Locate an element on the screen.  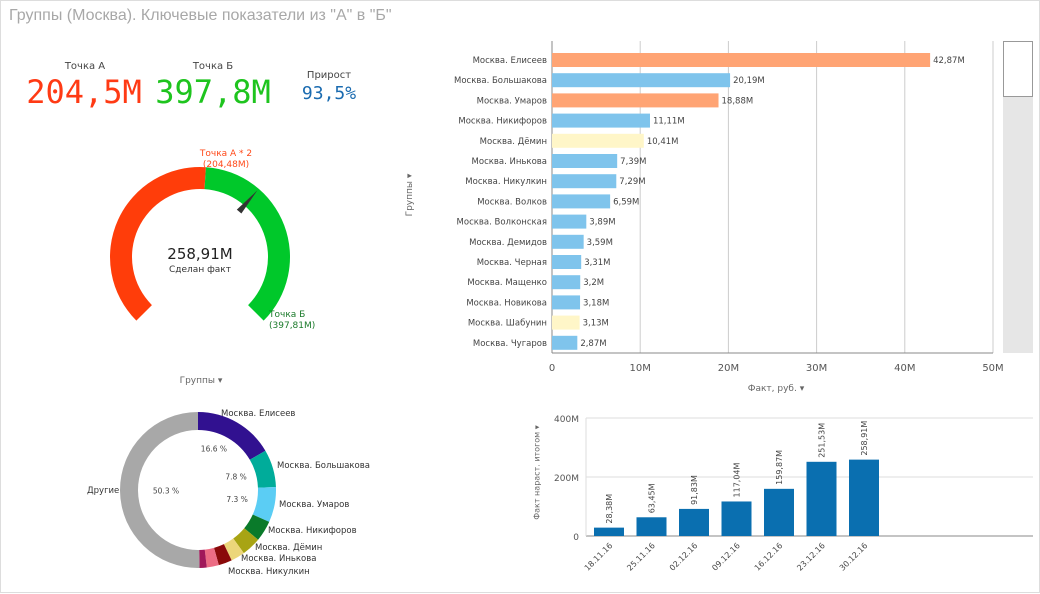
hbar-category-label: Москва. Дёмин is located at coordinates (513, 142).